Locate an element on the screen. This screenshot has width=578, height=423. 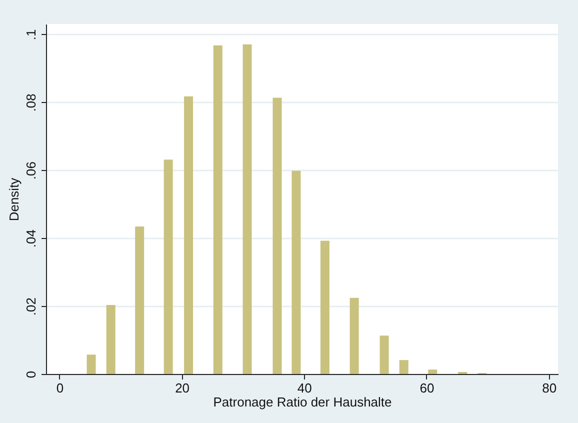
y-tick-label: .02 is located at coordinates (31, 307).